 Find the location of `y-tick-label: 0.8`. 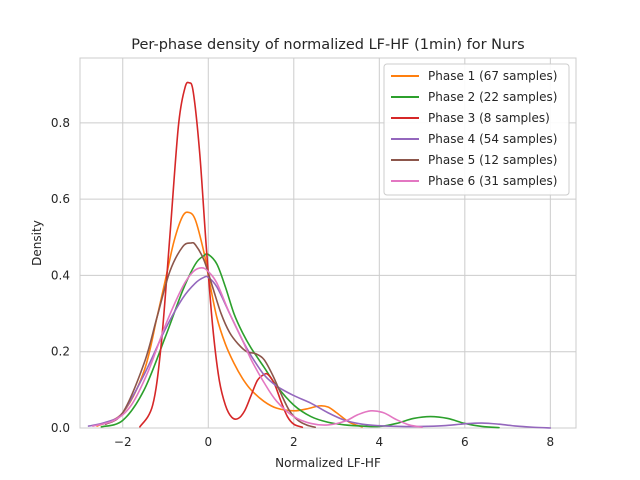

y-tick-label: 0.8 is located at coordinates (60, 123).